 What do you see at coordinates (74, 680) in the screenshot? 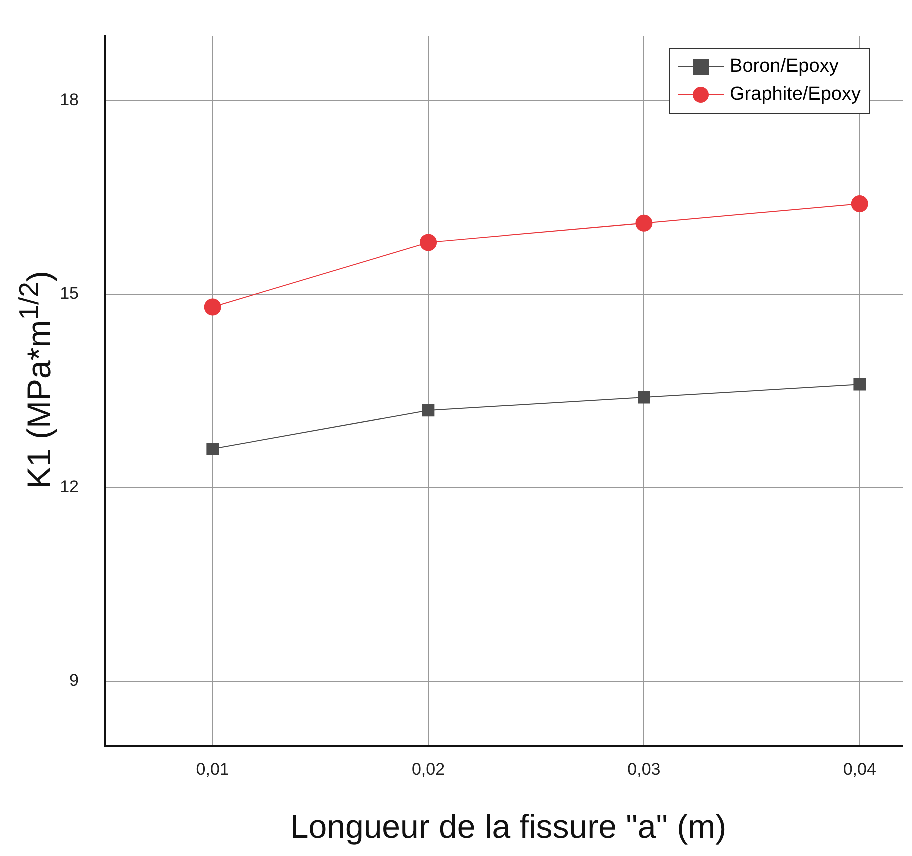
I see `y-tick-label: 9` at bounding box center [74, 680].